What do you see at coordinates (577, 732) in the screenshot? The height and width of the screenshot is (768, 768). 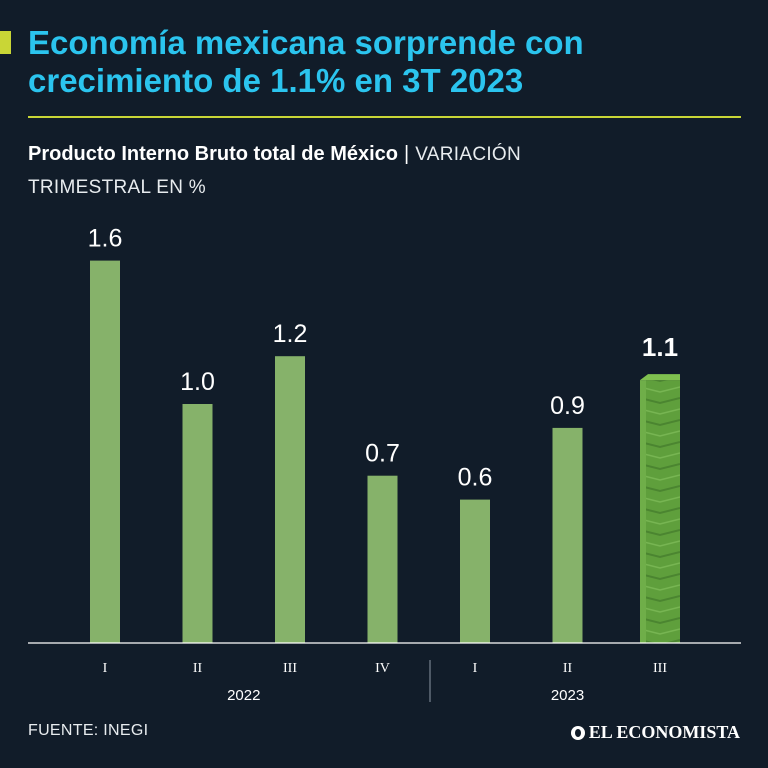 I see `brand-icon` at bounding box center [577, 732].